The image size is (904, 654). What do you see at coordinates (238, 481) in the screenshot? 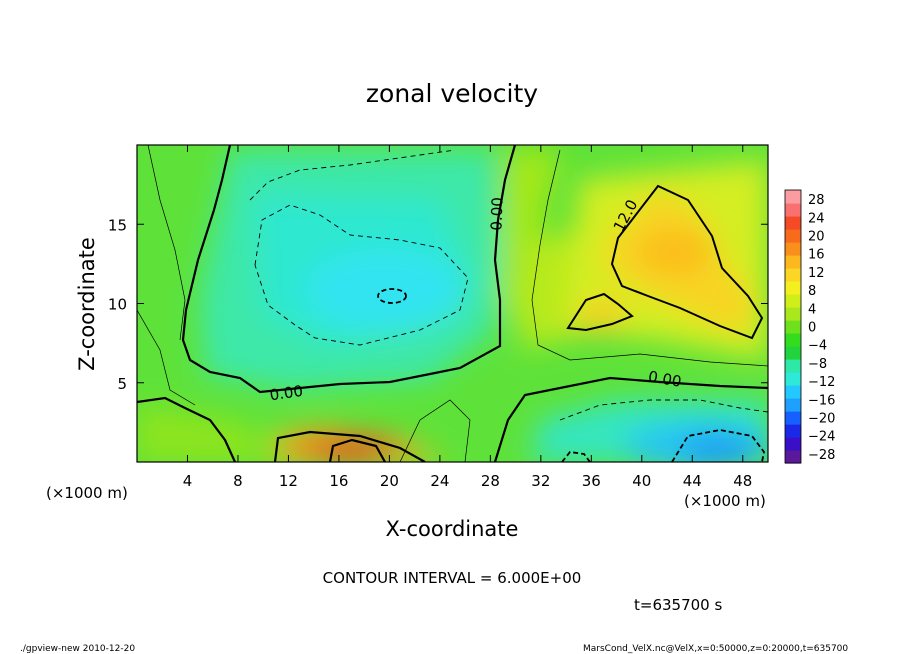
I see `x-tick-label: 8` at bounding box center [238, 481].